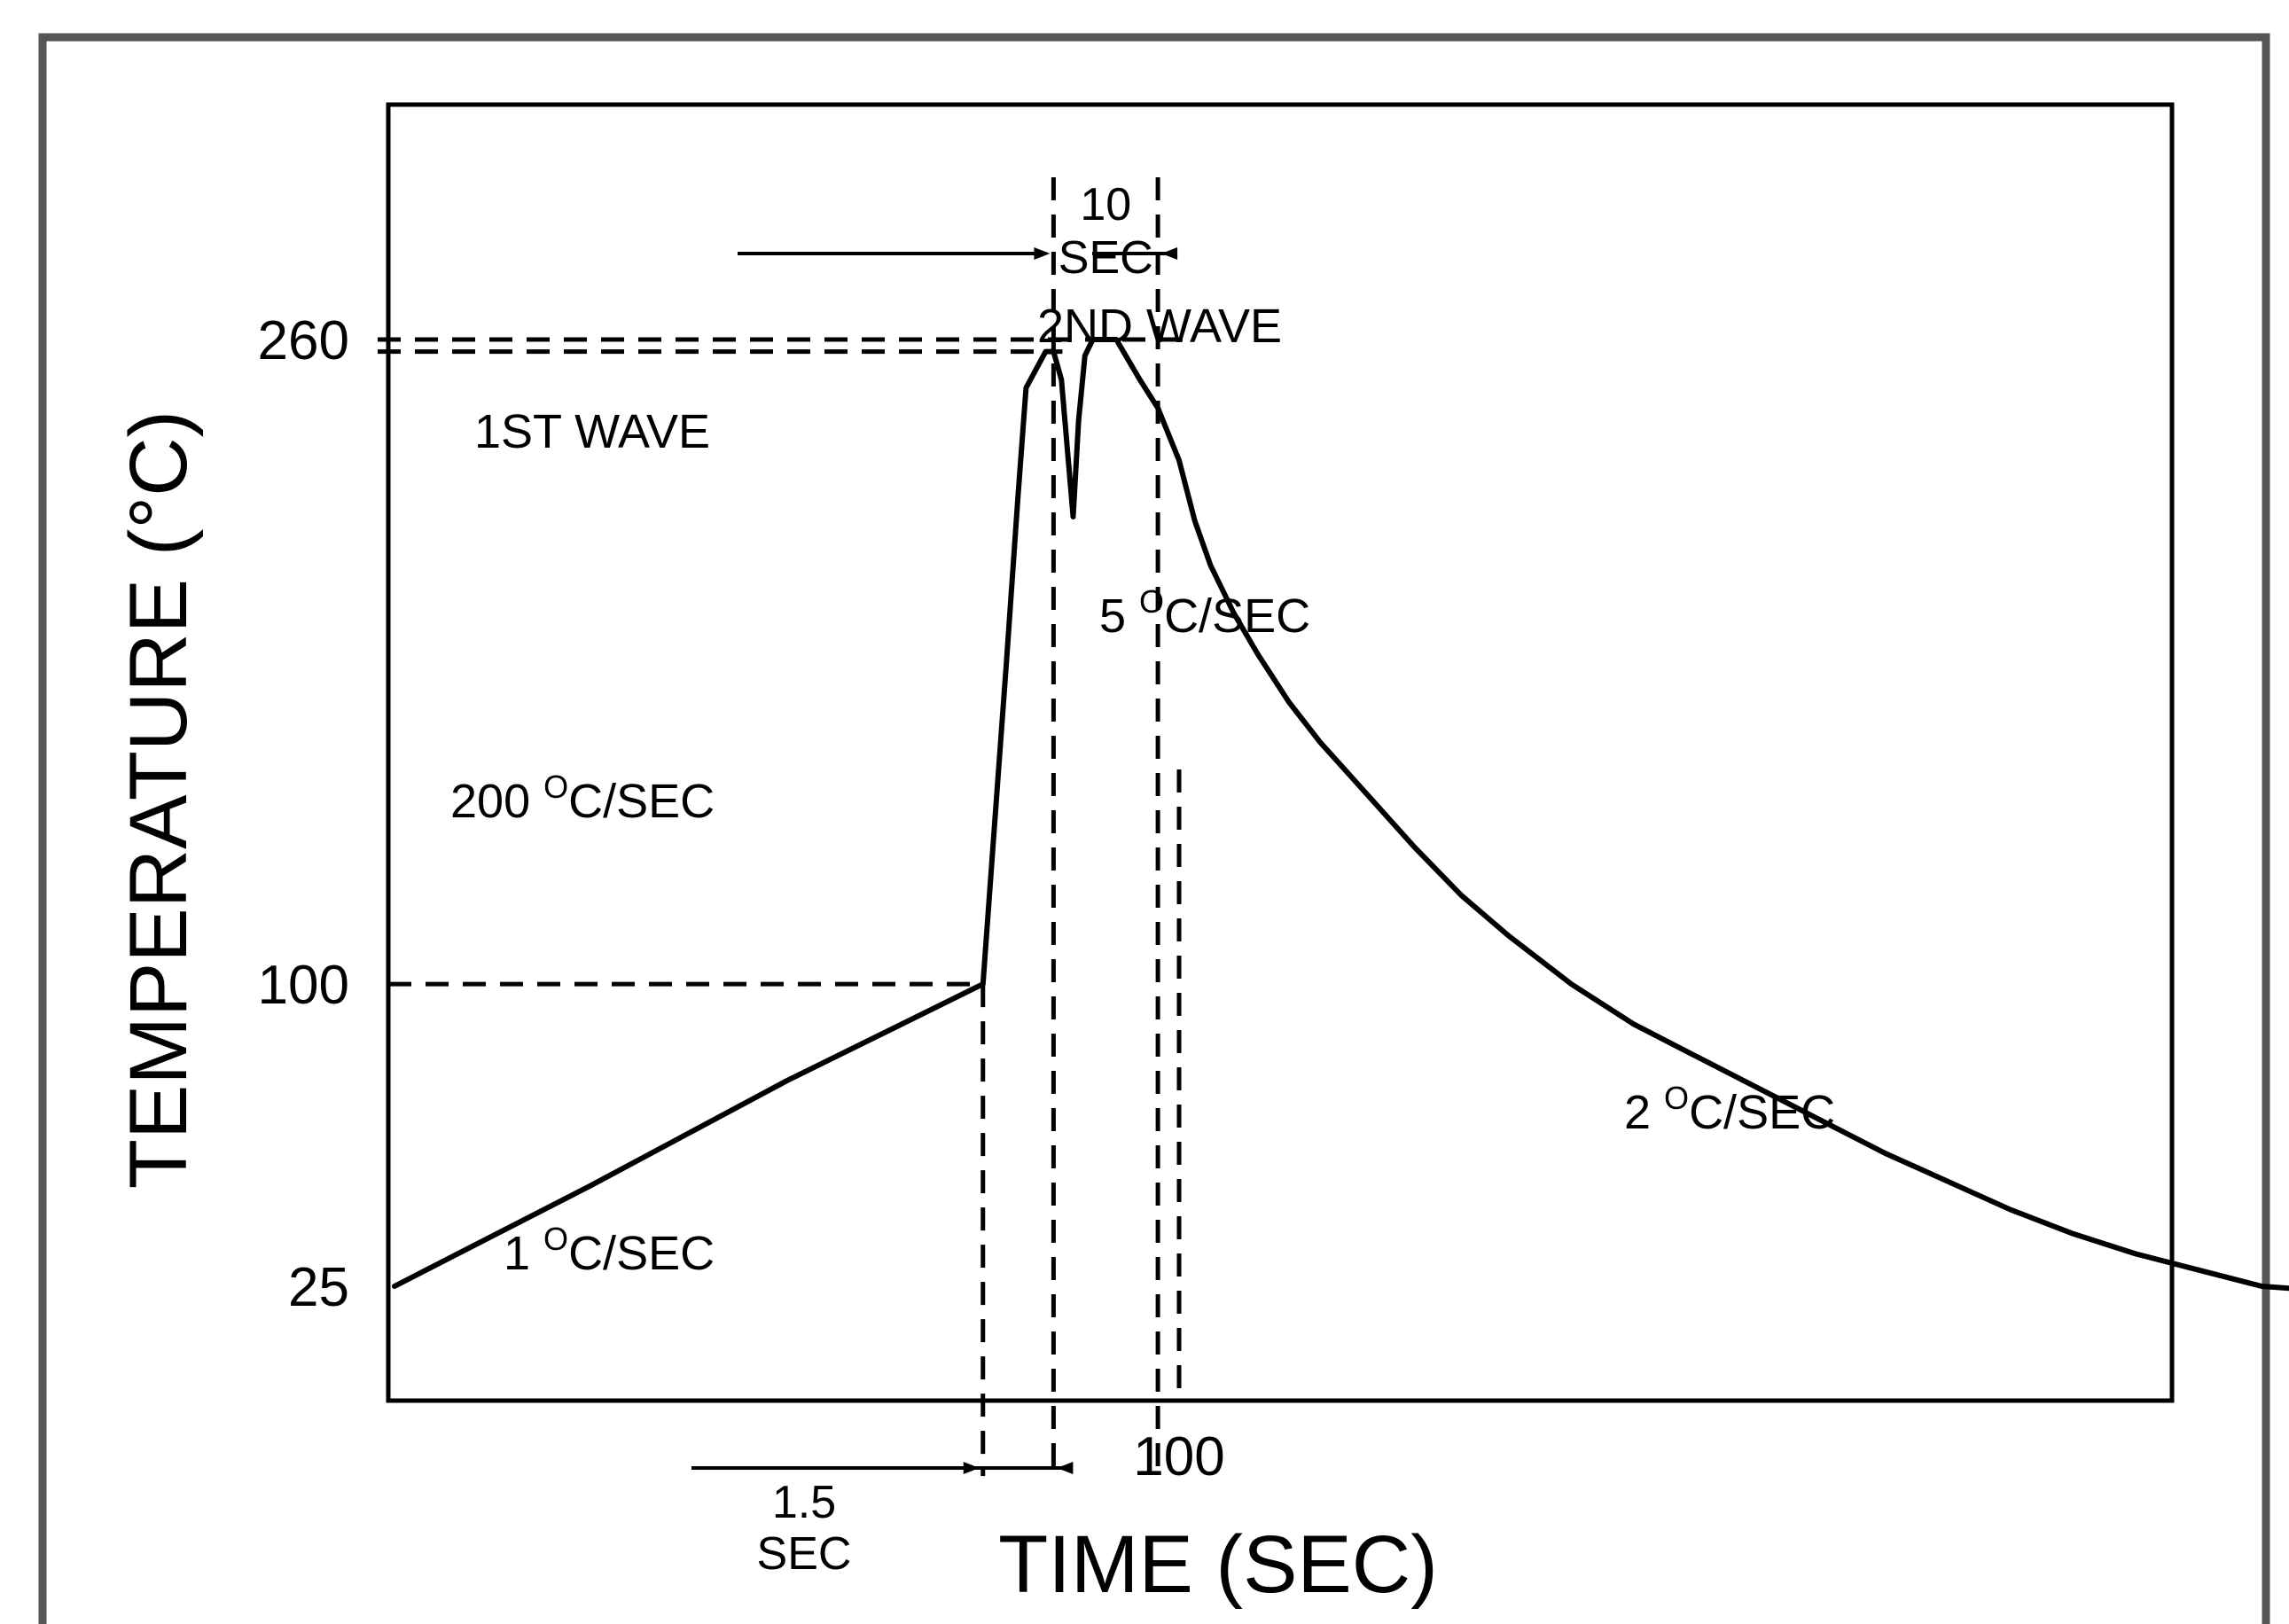 This screenshot has height=1624, width=2289. What do you see at coordinates (1106, 258) in the screenshot?
I see `dim-top-unit: SEC` at bounding box center [1106, 258].